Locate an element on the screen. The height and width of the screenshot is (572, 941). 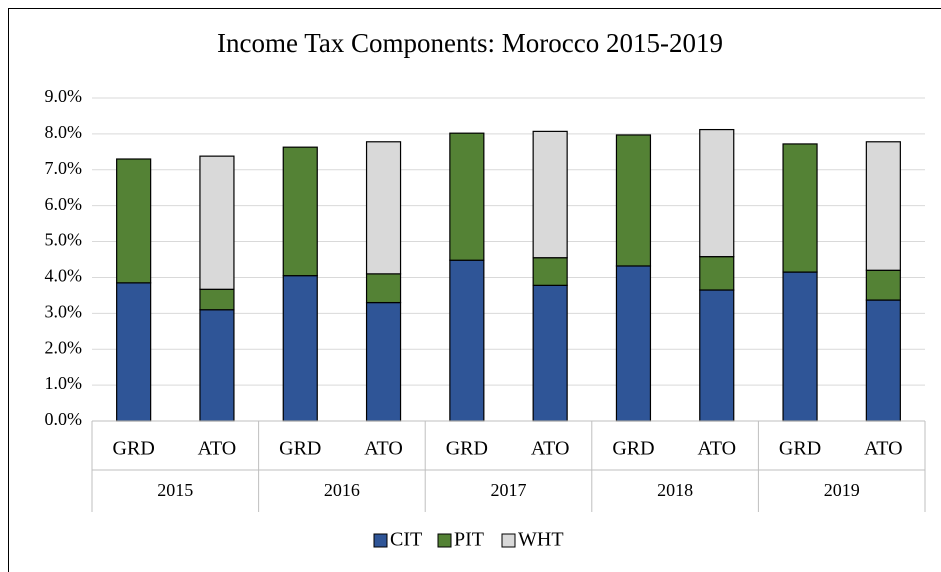
group-label: 2017 is located at coordinates (509, 490).